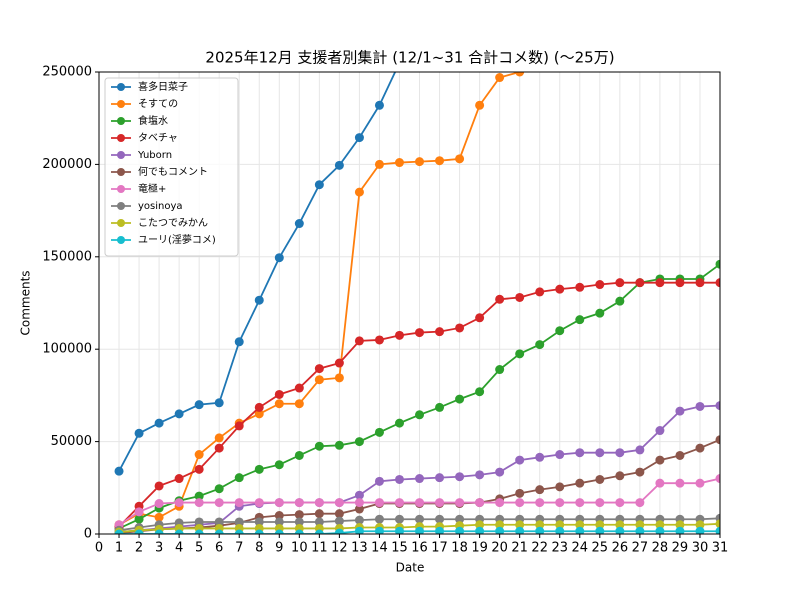 The height and width of the screenshot is (600, 800). Describe the element at coordinates (580, 548) in the screenshot. I see `x-tick-label: 24` at that location.